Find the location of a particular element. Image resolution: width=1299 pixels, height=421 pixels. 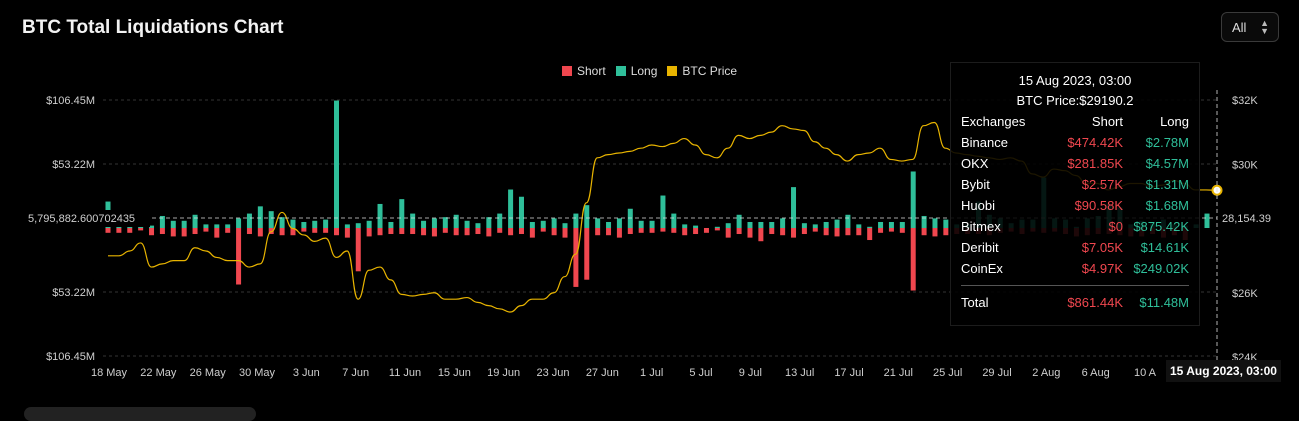

page-title: BTC Total Liquidations Chart is located at coordinates (153, 27).